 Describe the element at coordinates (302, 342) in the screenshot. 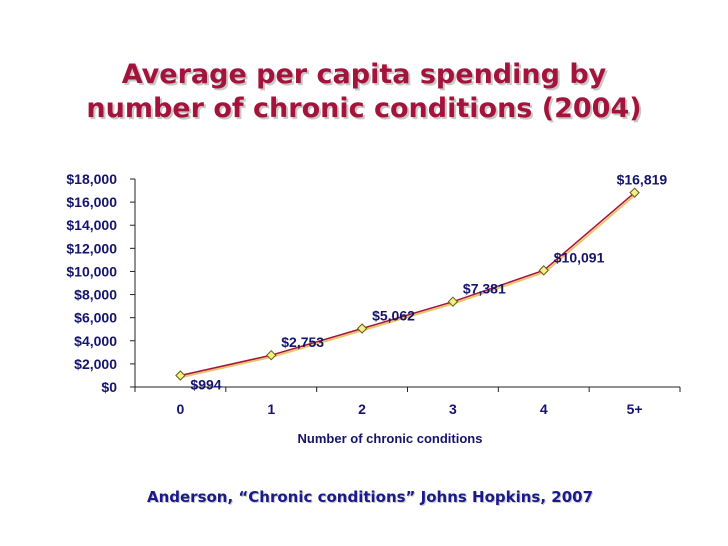

I see `data-label: $2,753` at that location.